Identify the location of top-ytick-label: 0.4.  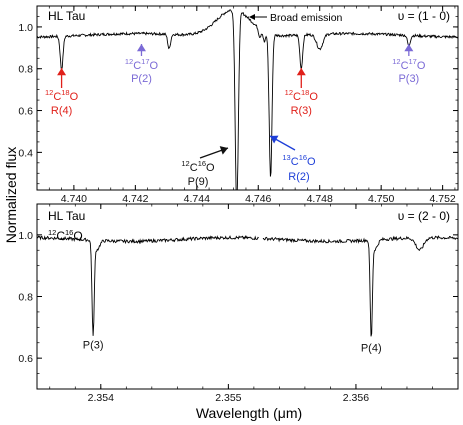
(25, 153).